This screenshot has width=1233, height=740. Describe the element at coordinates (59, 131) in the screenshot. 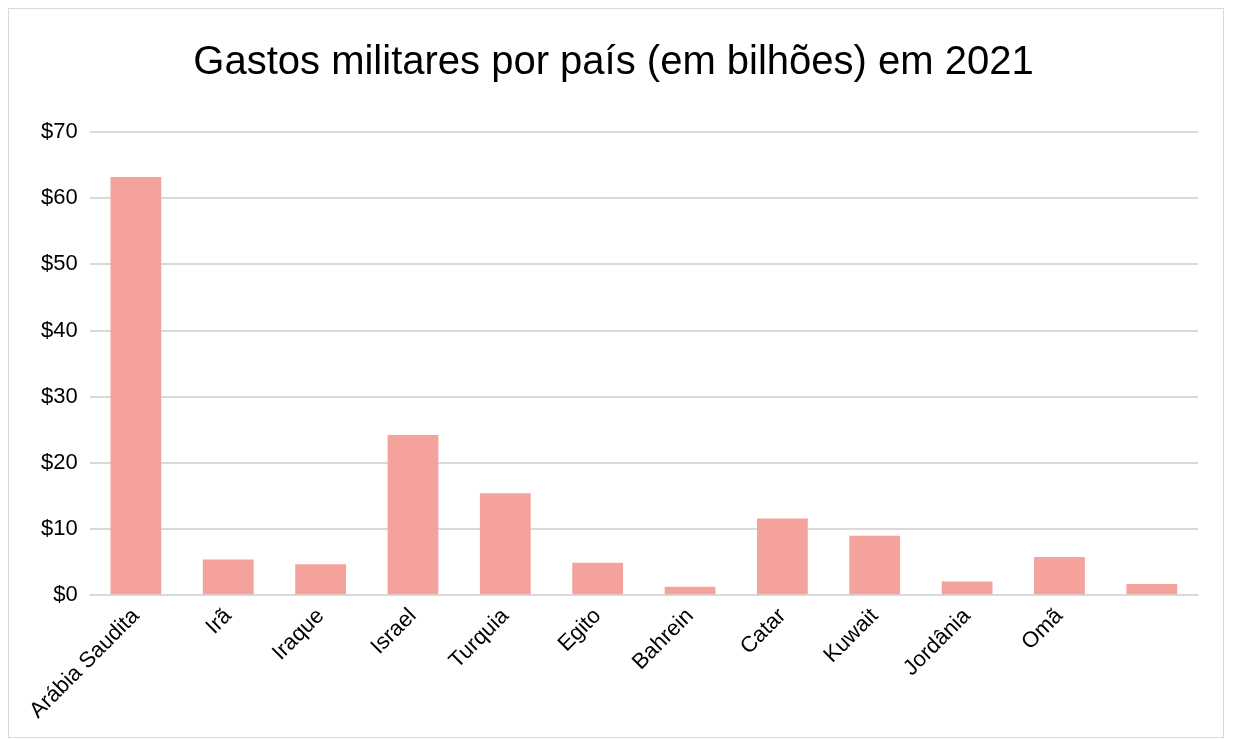

I see `y-tick-label: $70` at that location.